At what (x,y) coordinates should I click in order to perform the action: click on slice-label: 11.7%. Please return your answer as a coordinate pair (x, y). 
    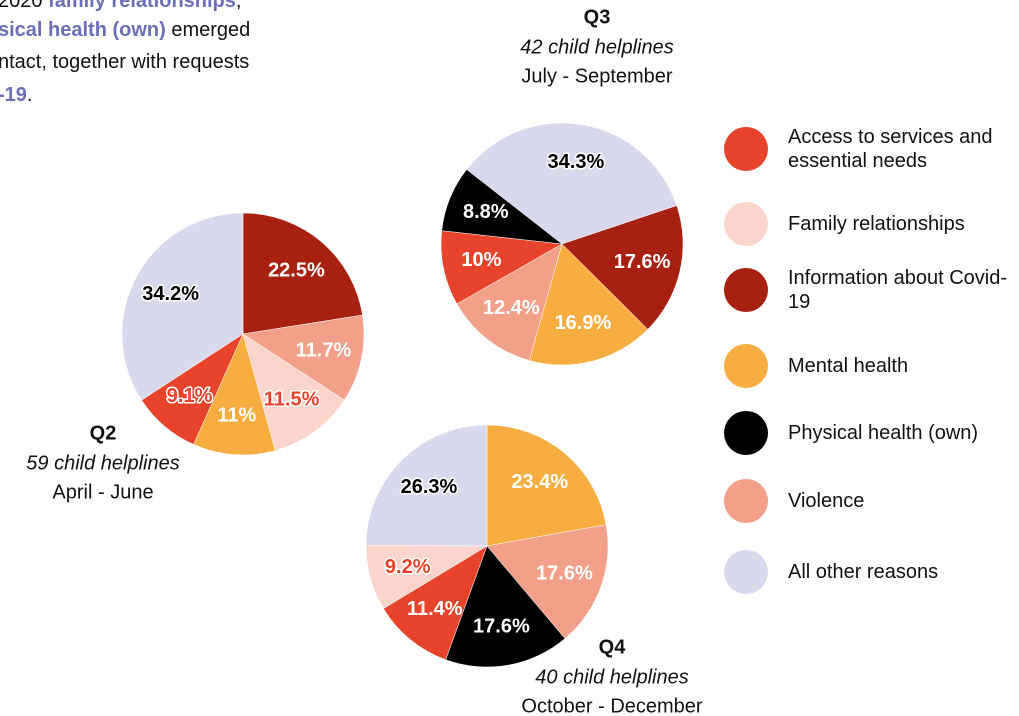
    Looking at the image, I should click on (324, 350).